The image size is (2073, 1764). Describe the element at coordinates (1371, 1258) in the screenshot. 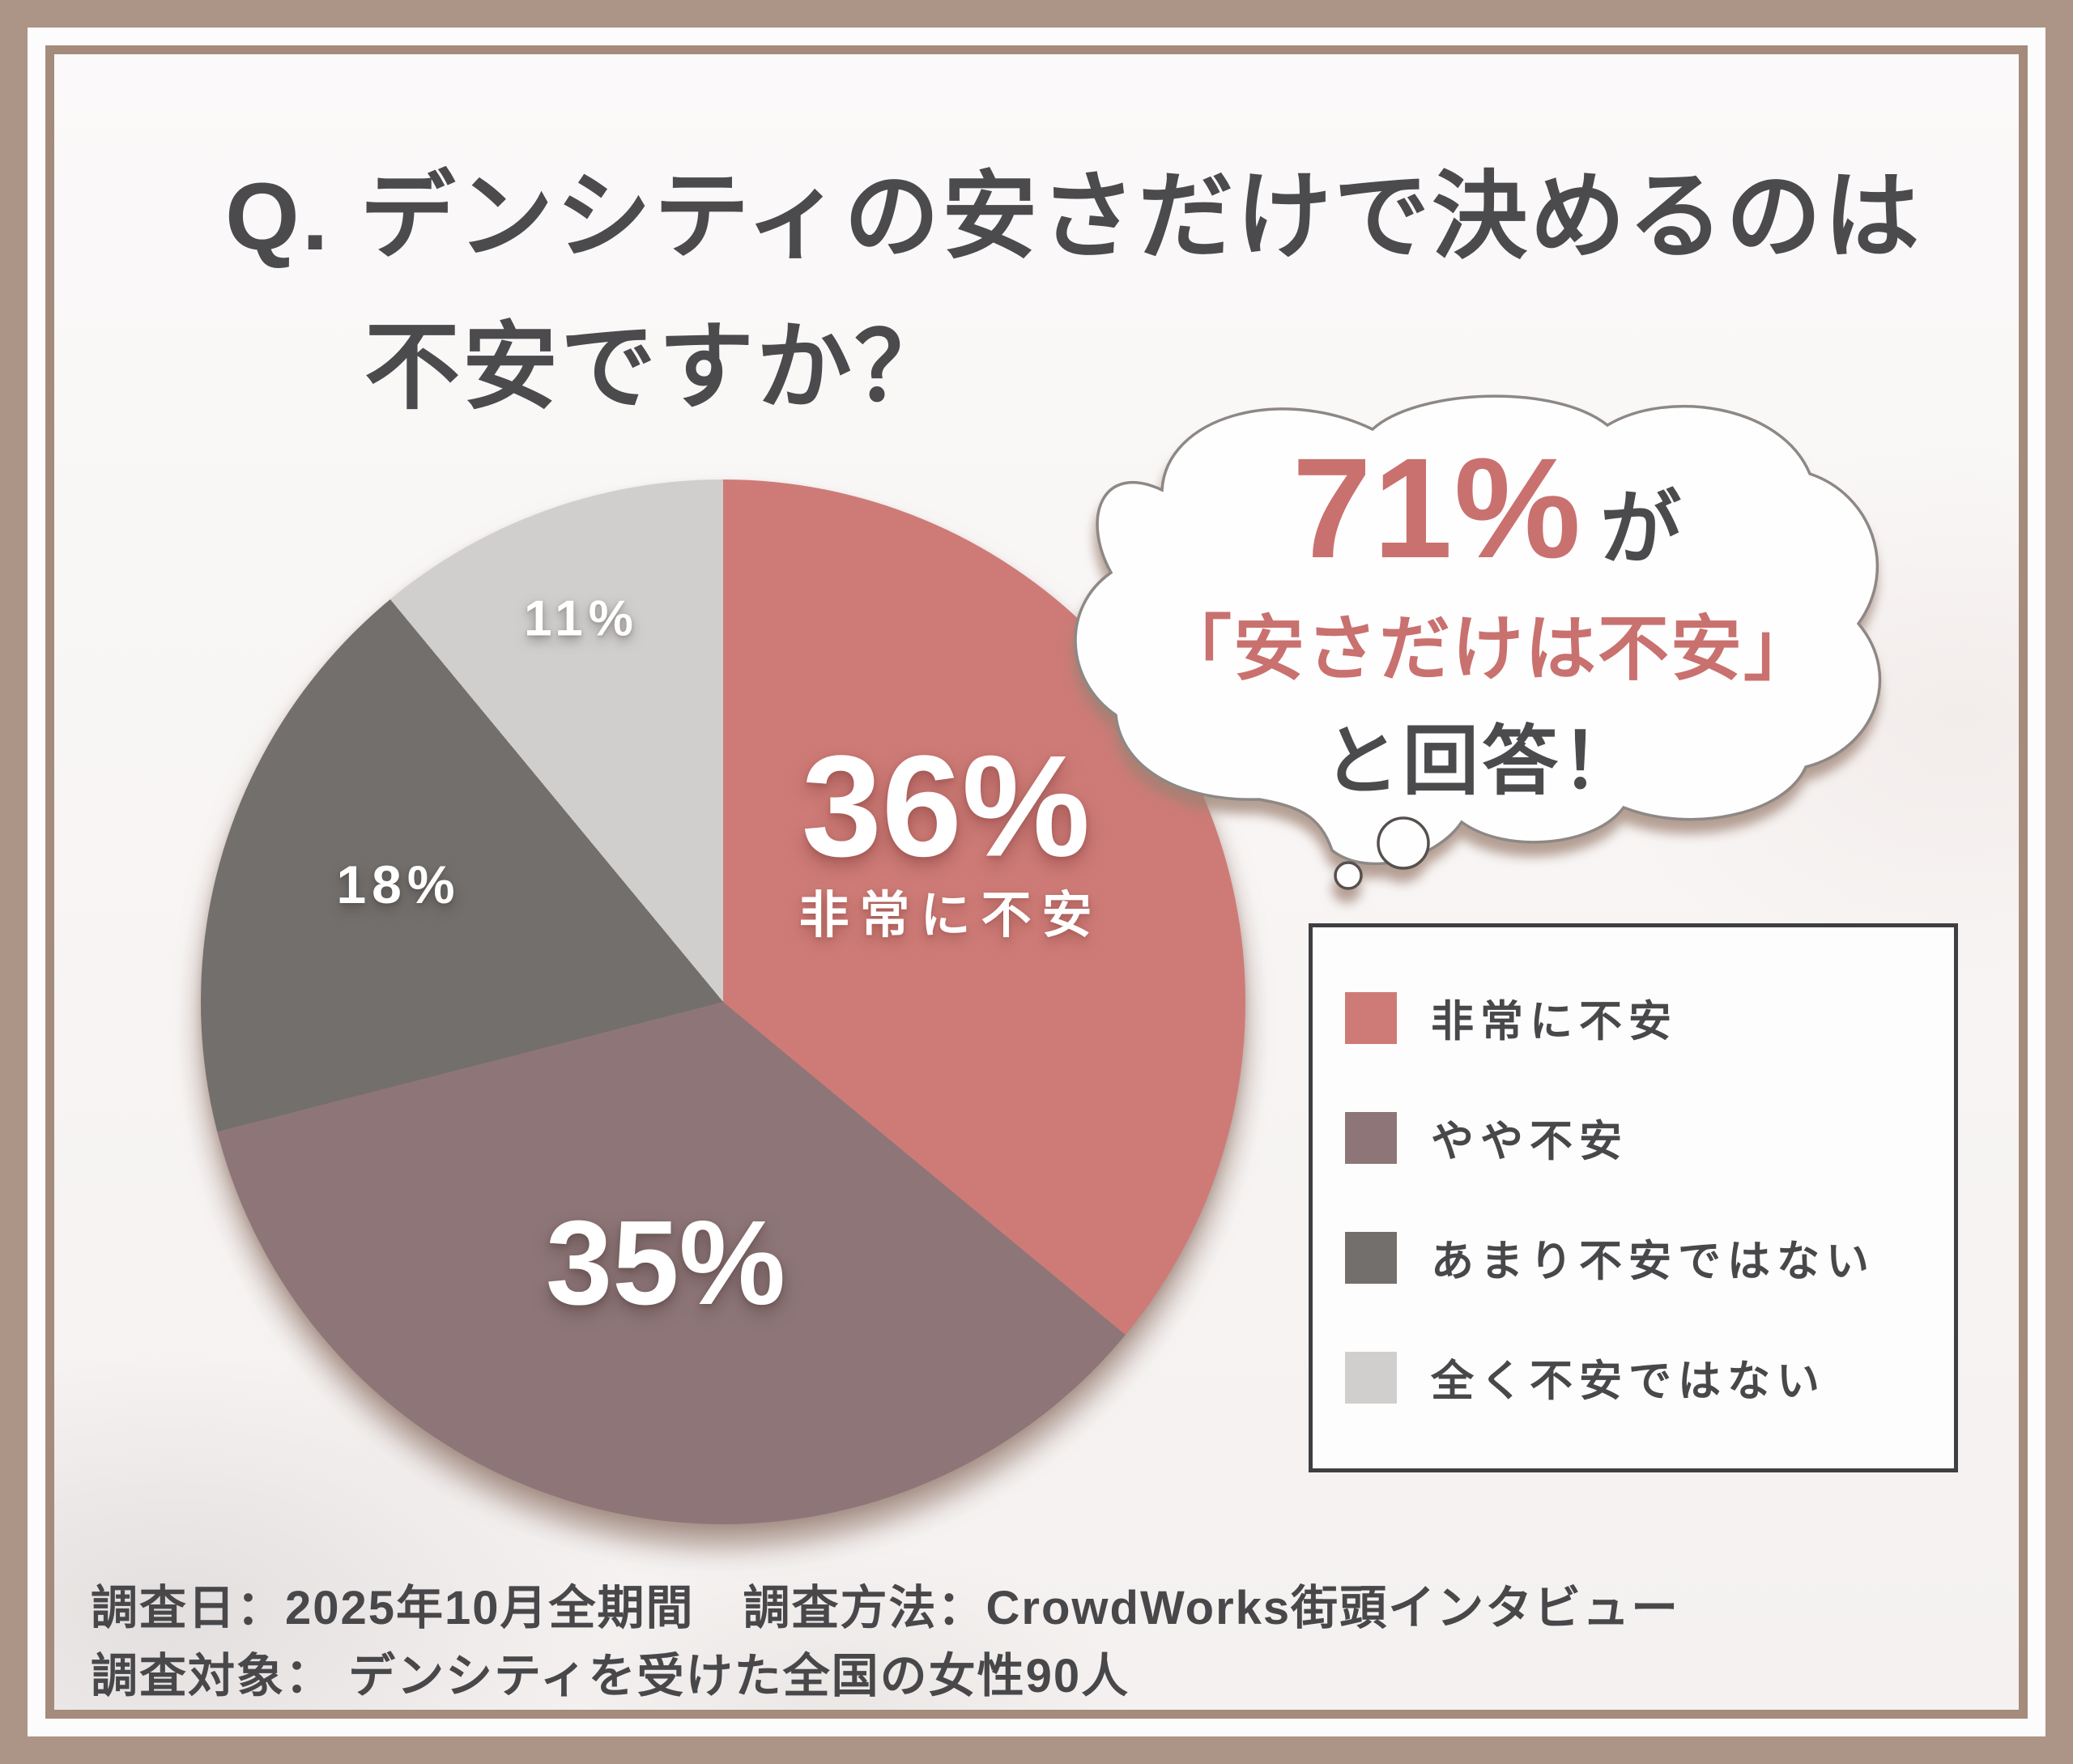

I see `legend-swatch-not-very-anxious` at that location.